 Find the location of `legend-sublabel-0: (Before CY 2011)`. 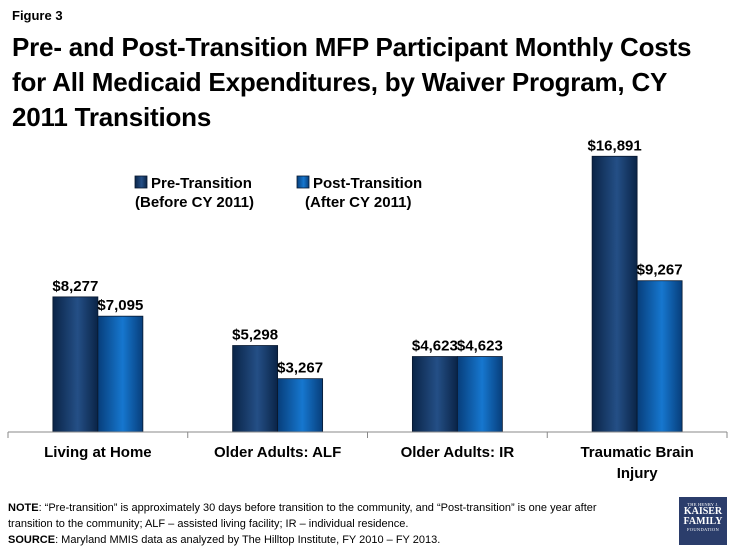

legend-sublabel-0: (Before CY 2011) is located at coordinates (194, 202).